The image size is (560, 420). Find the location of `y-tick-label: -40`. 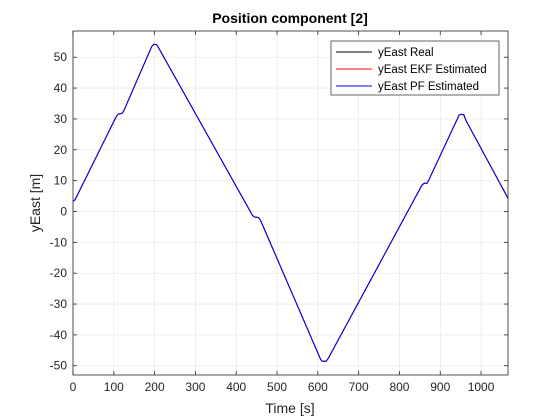

y-tick-label: -40 is located at coordinates (59, 335).